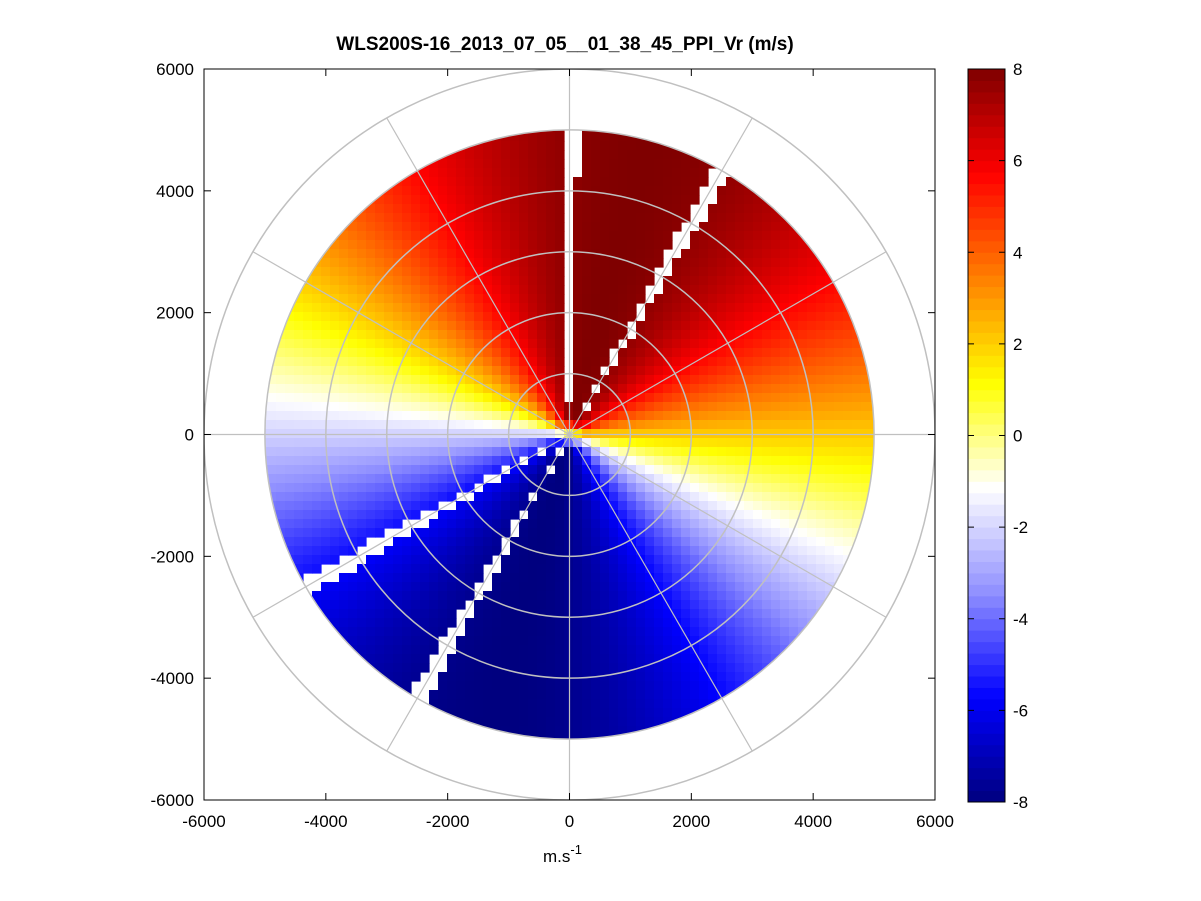 This screenshot has width=1201, height=901. What do you see at coordinates (1020, 619) in the screenshot?
I see `colorbar-tick-label: -4` at bounding box center [1020, 619].